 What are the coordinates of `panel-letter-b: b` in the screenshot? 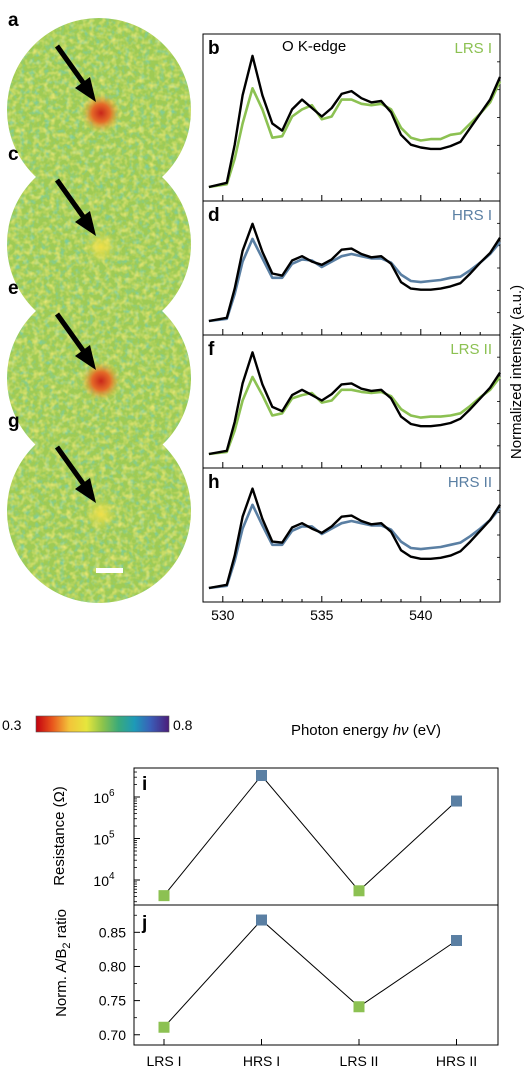 It's located at (214, 48).